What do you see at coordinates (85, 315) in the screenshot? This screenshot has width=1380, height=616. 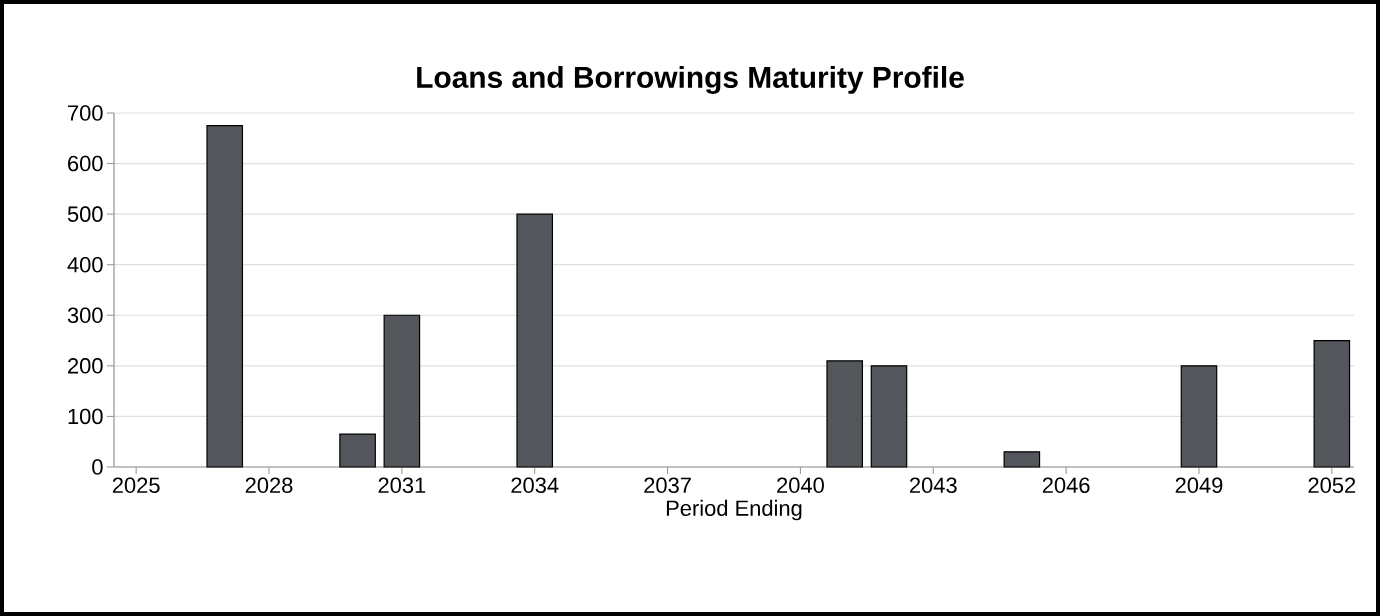 I see `y-tick-label: 300` at bounding box center [85, 315].